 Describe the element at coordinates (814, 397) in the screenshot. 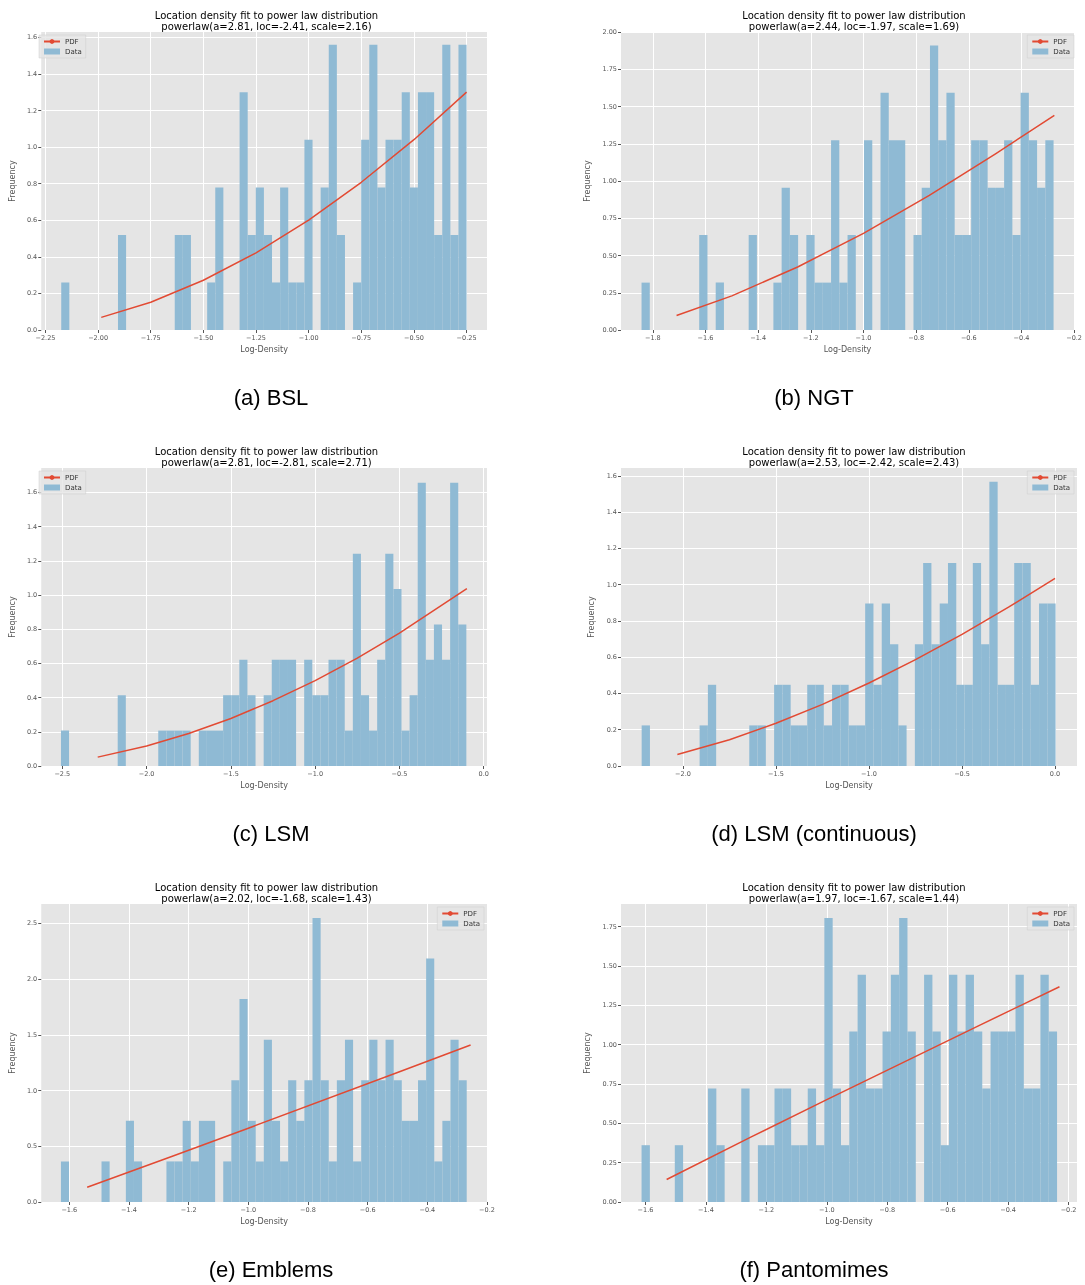

I see `text: (b) NGT` at that location.